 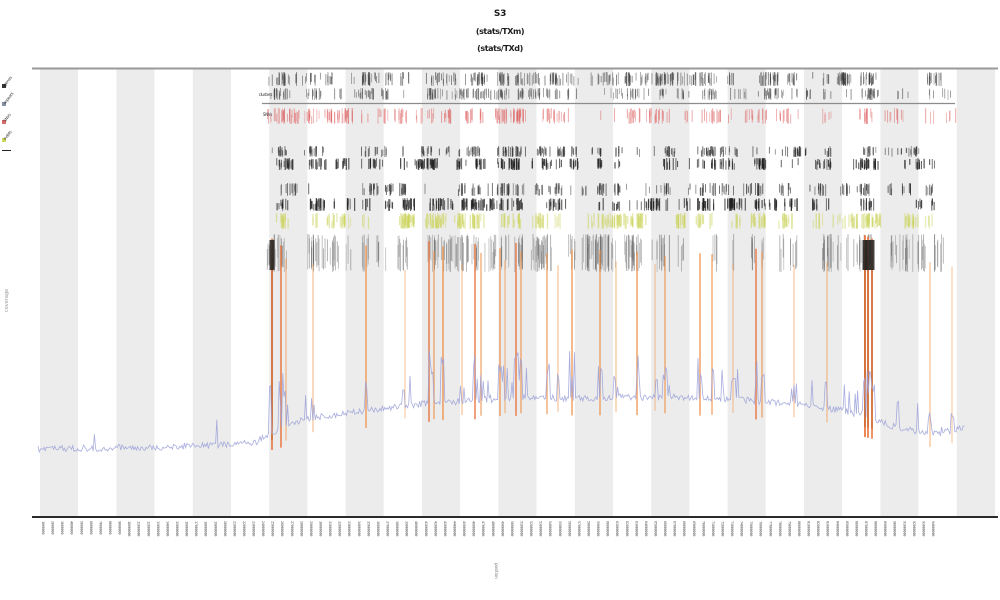 What do you see at coordinates (254, 528) in the screenshot?
I see `position-tick-label: 23000000` at bounding box center [254, 528].